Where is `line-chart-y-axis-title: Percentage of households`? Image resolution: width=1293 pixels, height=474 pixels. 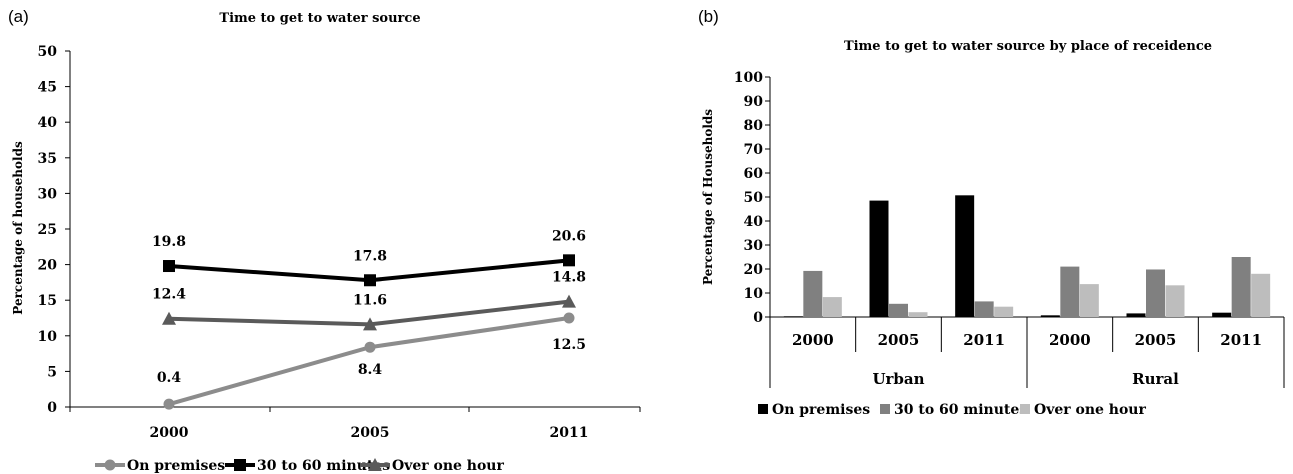
line-chart-y-axis-title: Percentage of households is located at coordinates (18, 228).